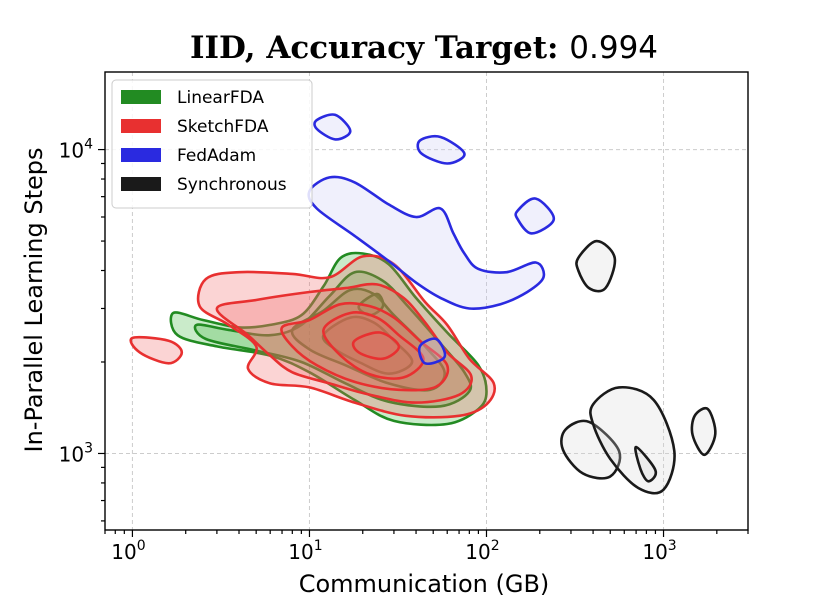  What do you see at coordinates (76, 453) in the screenshot?
I see `y-tick-label: 10³` at bounding box center [76, 453].